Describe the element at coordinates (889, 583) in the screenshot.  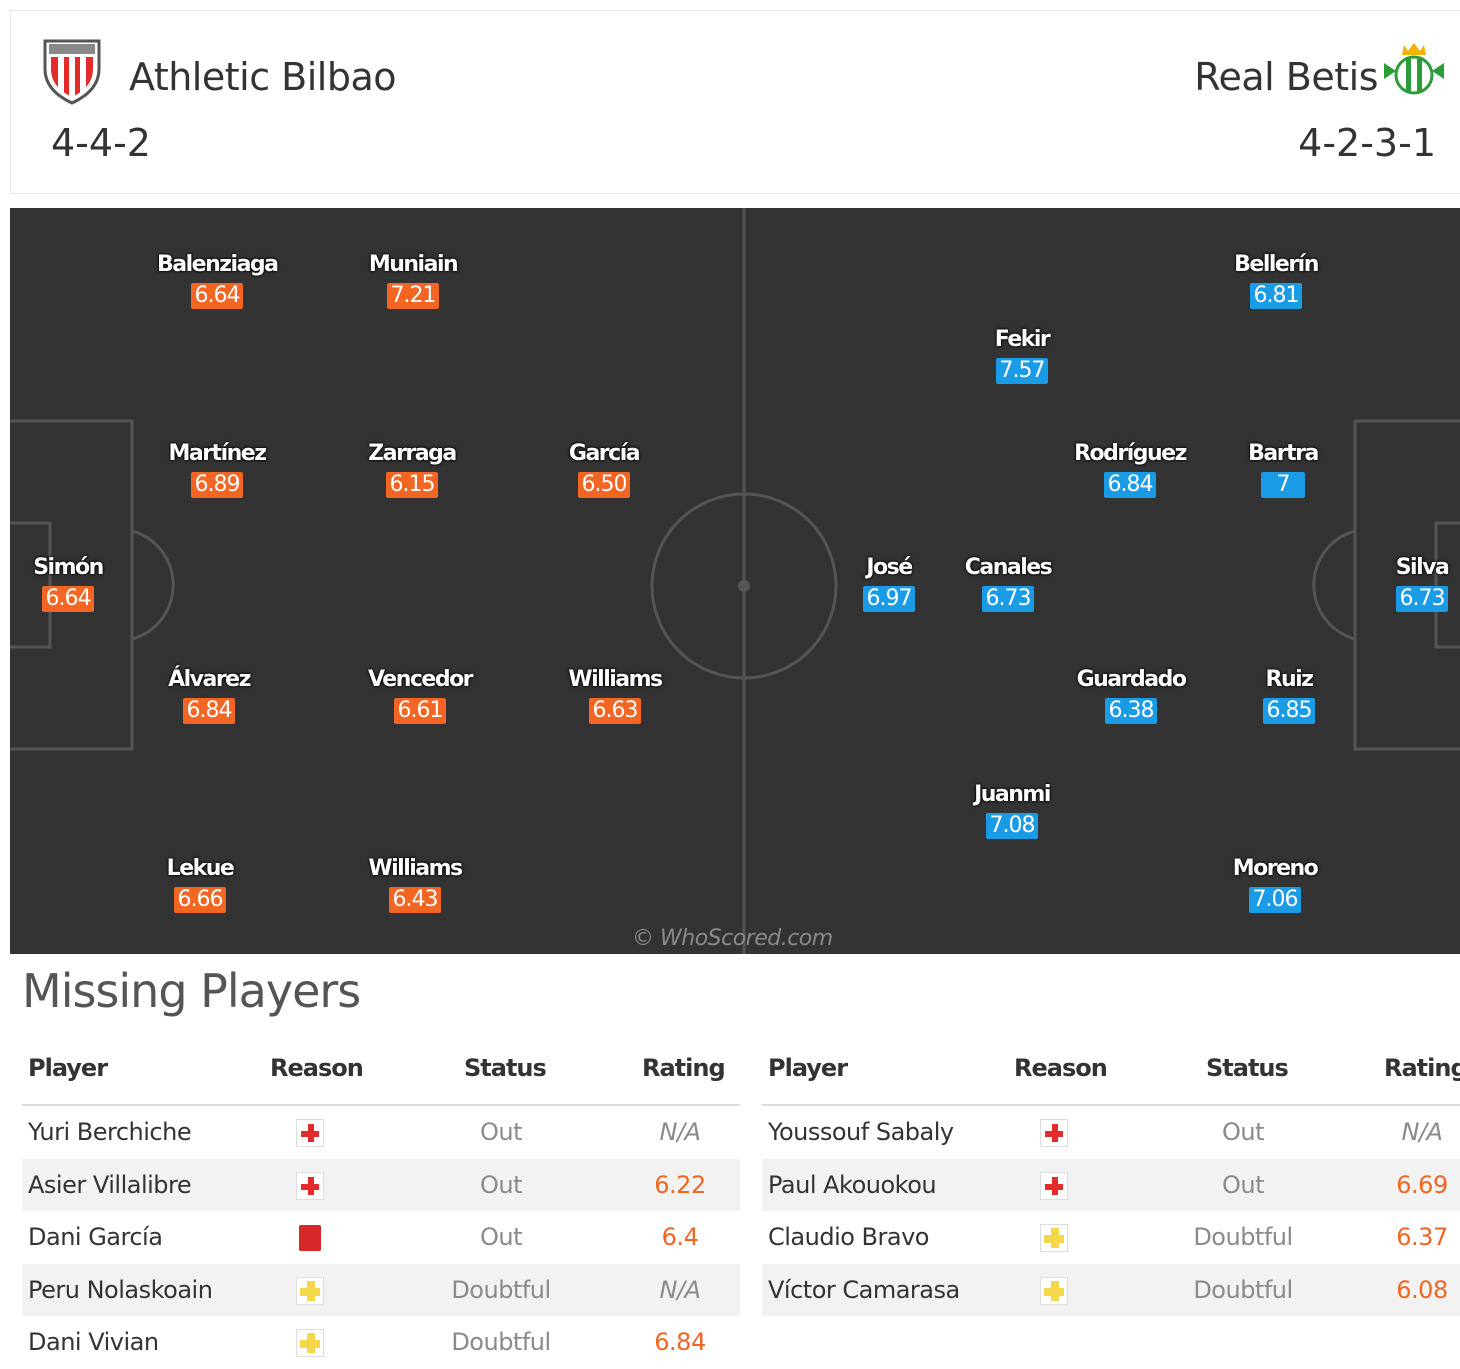
I see `away-player: José 6.97` at that location.